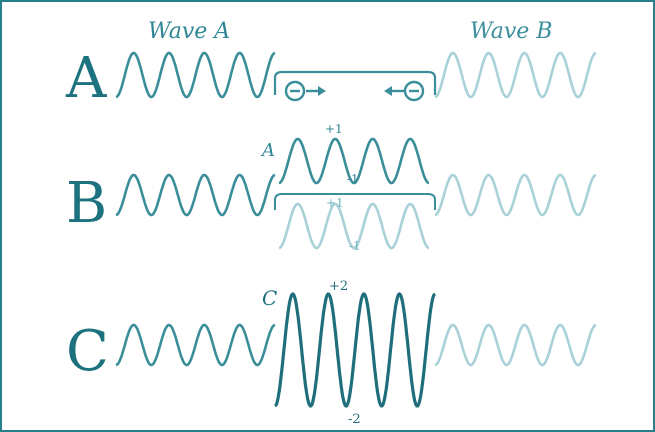  I want to click on charge-left-moving, so click(404, 91).